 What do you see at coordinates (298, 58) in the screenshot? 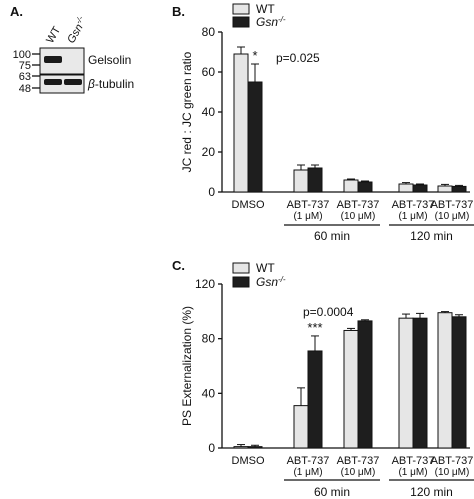
I see `chart-b-pvalue: p=0.025` at bounding box center [298, 58].